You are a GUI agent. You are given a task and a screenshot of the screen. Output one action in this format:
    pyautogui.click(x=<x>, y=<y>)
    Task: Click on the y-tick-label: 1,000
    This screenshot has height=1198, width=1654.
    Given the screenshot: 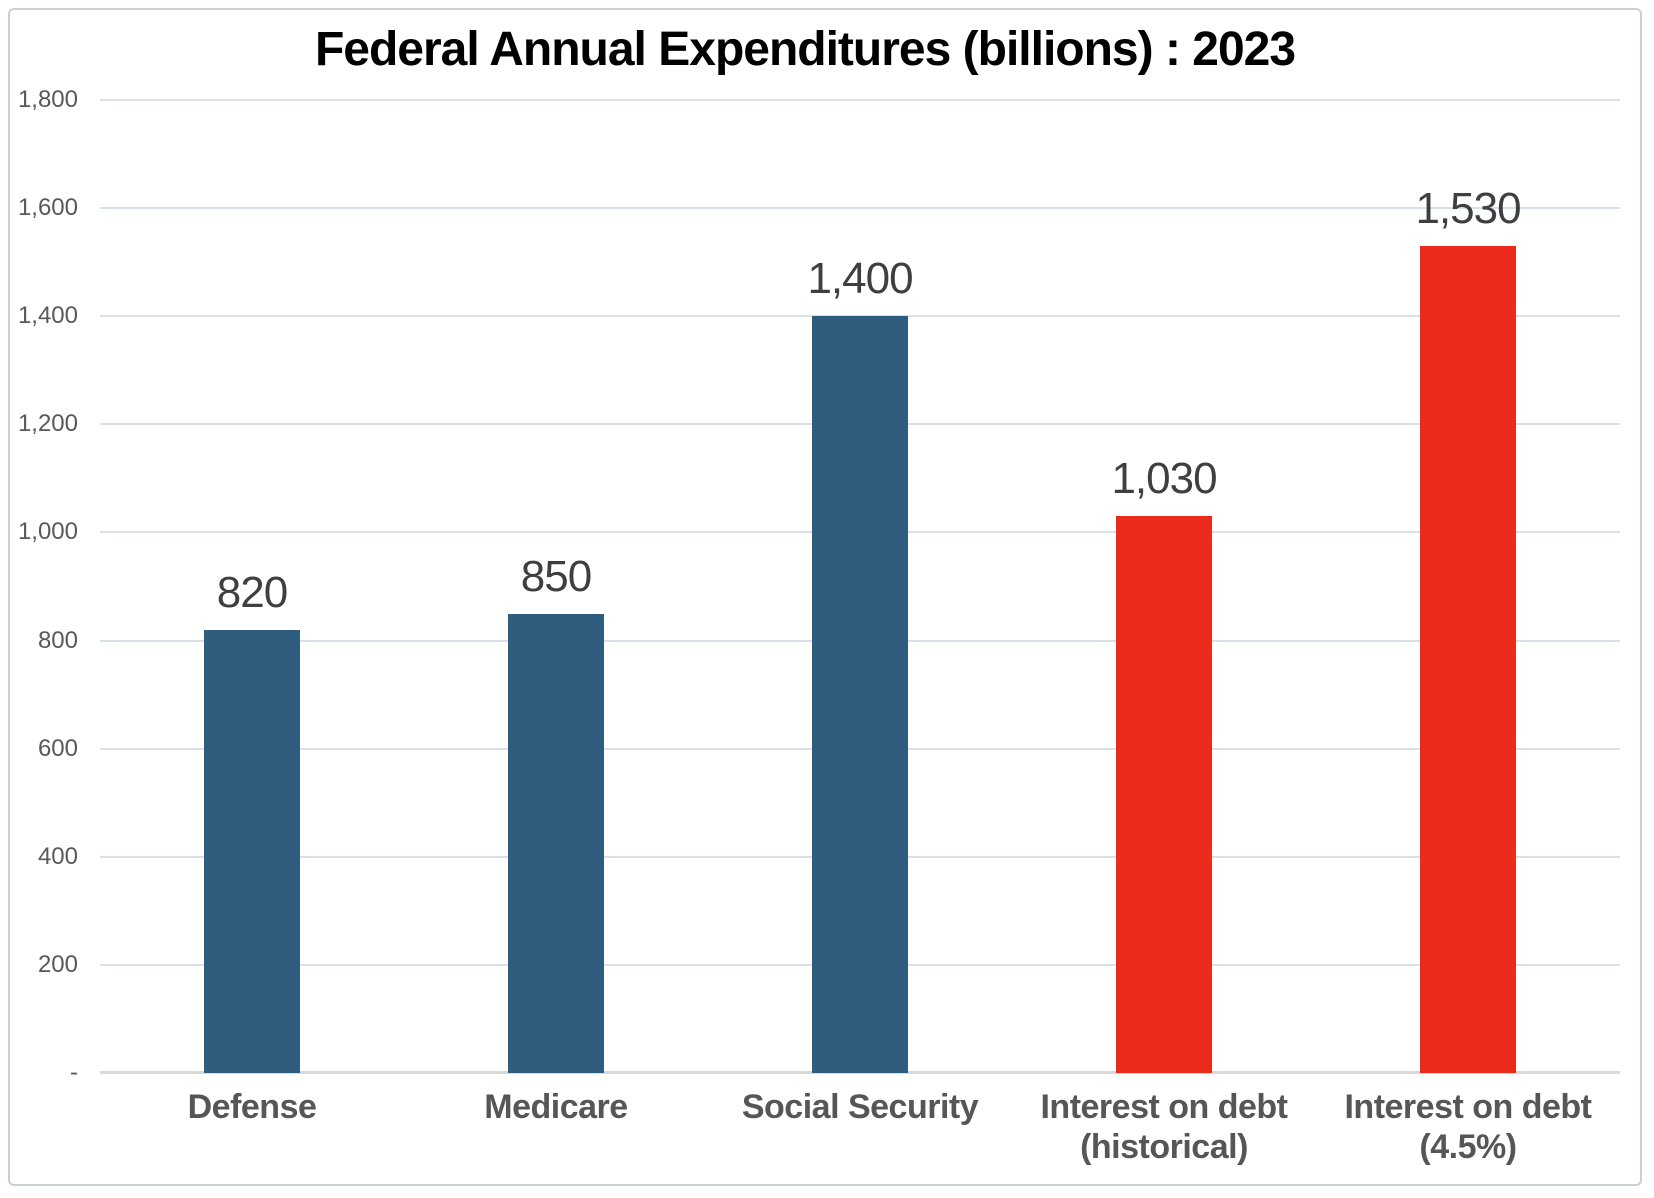 What is the action you would take?
    pyautogui.click(x=47, y=532)
    